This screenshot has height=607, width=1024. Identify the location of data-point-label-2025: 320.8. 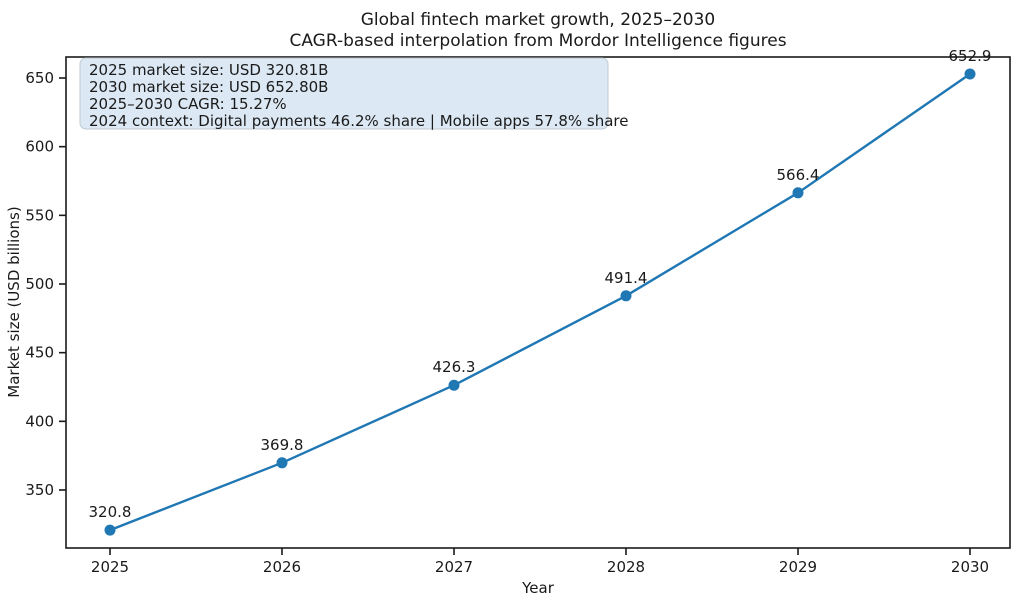
(110, 512).